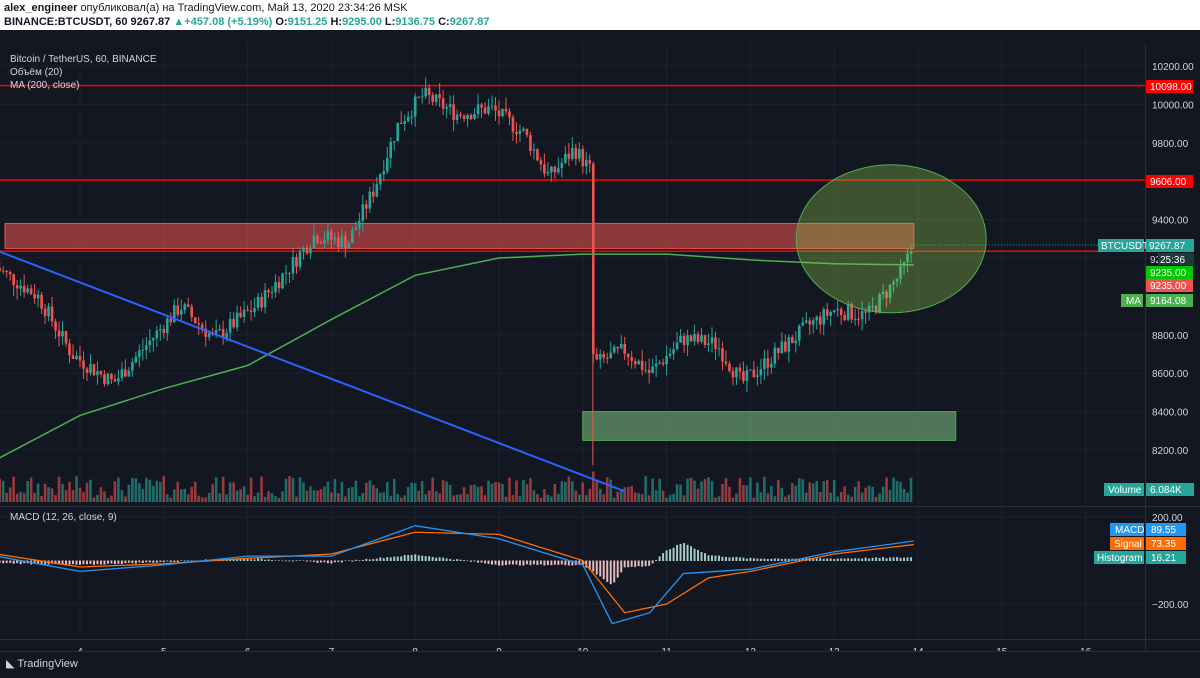 The height and width of the screenshot is (678, 1200). I want to click on price-change: +457.08 (+5.19%), so click(228, 22).